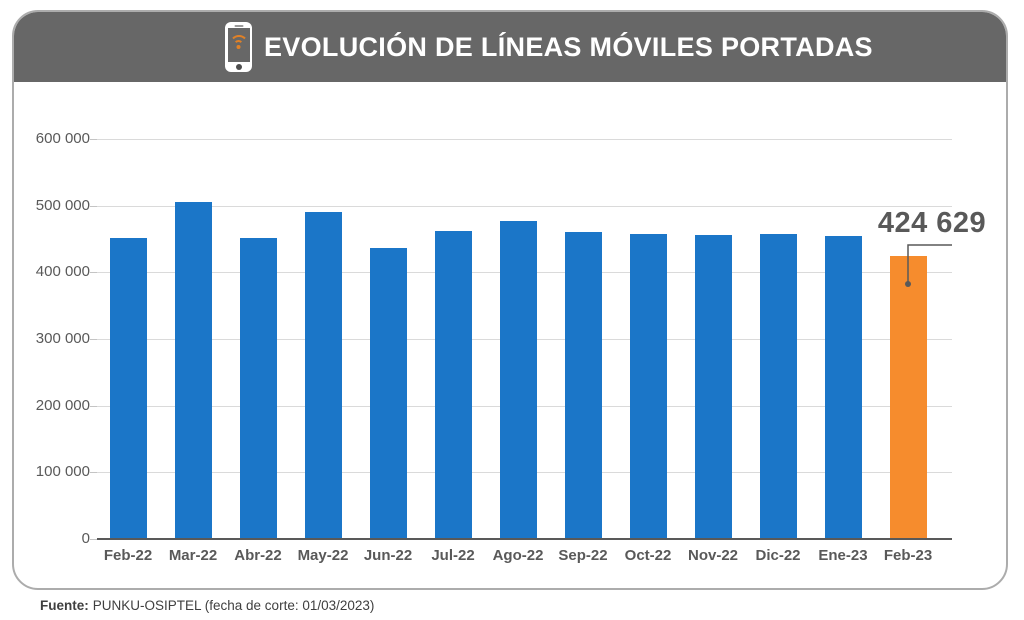 This screenshot has width=1024, height=620. What do you see at coordinates (64, 605) in the screenshot?
I see `source-label: Fuente:` at bounding box center [64, 605].